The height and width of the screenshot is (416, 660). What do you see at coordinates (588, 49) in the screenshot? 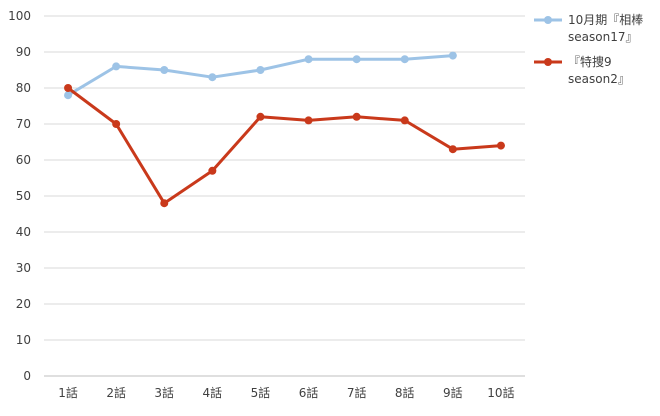
I see `legend: 10月期『相棒 season17』『特捜9 season2』` at bounding box center [588, 49].